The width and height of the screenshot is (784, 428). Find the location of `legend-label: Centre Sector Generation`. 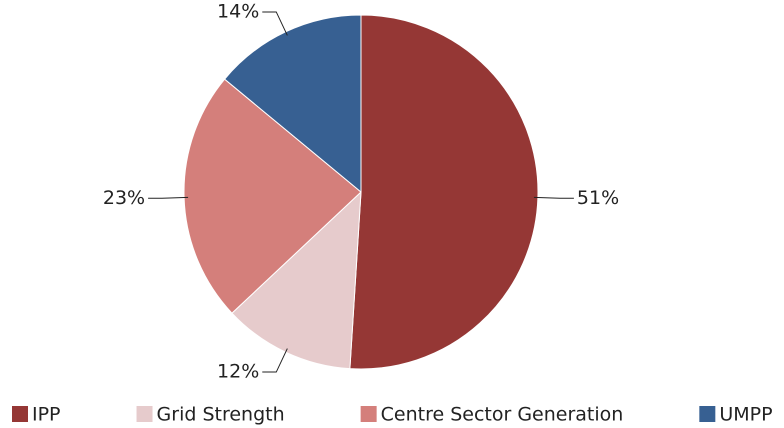

legend-label: Centre Sector Generation is located at coordinates (502, 415).